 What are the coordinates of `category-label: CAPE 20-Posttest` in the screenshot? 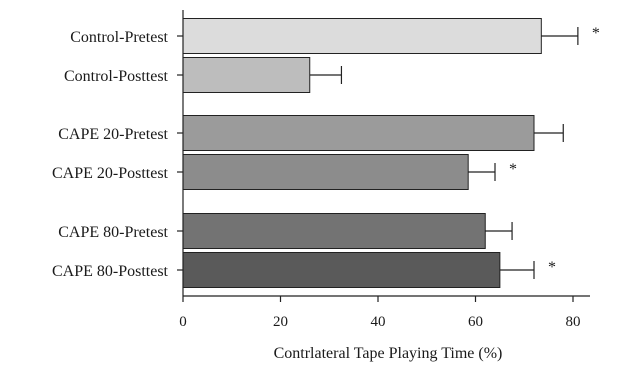 It's located at (110, 173).